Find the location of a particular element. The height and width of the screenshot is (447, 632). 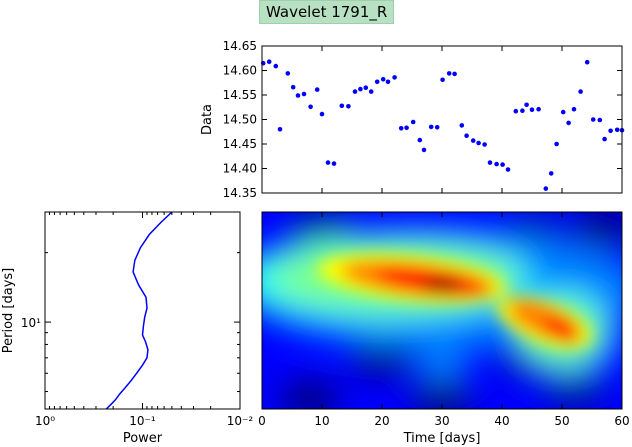

x-tick-label: 10⁰ is located at coordinates (45, 421).